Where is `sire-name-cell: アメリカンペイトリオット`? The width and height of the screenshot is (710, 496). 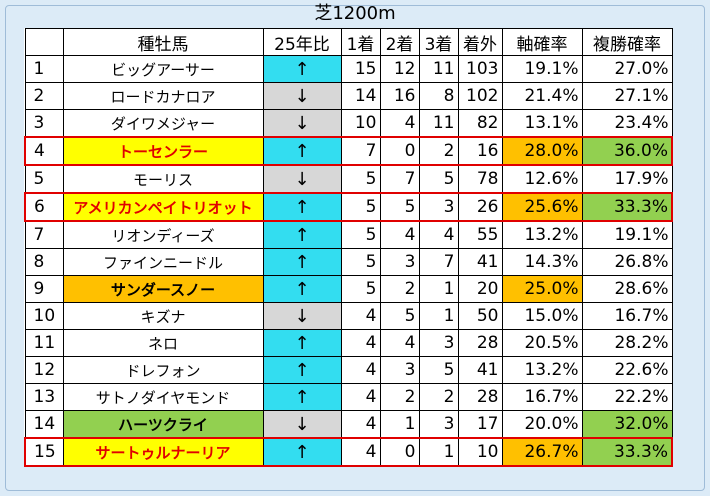
sire-name-cell: アメリカンペイトリオット is located at coordinates (163, 207).